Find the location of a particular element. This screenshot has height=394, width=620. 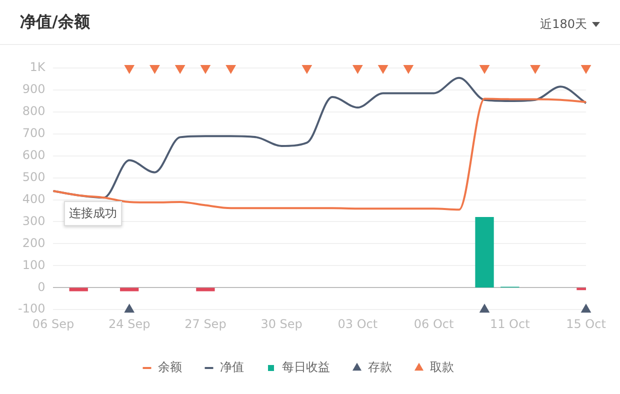

chart-title: 净值/余额 is located at coordinates (55, 22).